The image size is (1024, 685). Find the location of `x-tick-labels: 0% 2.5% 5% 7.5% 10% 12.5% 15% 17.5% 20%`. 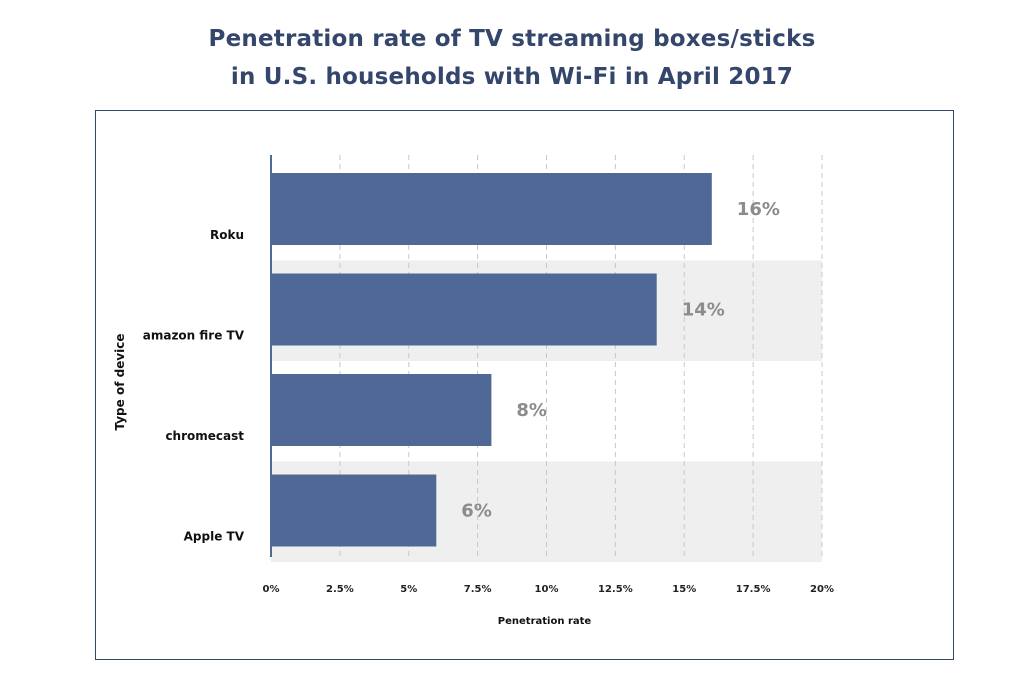

x-tick-labels: 0% 2.5% 5% 7.5% 10% 12.5% 15% 17.5% 20% is located at coordinates (548, 589).